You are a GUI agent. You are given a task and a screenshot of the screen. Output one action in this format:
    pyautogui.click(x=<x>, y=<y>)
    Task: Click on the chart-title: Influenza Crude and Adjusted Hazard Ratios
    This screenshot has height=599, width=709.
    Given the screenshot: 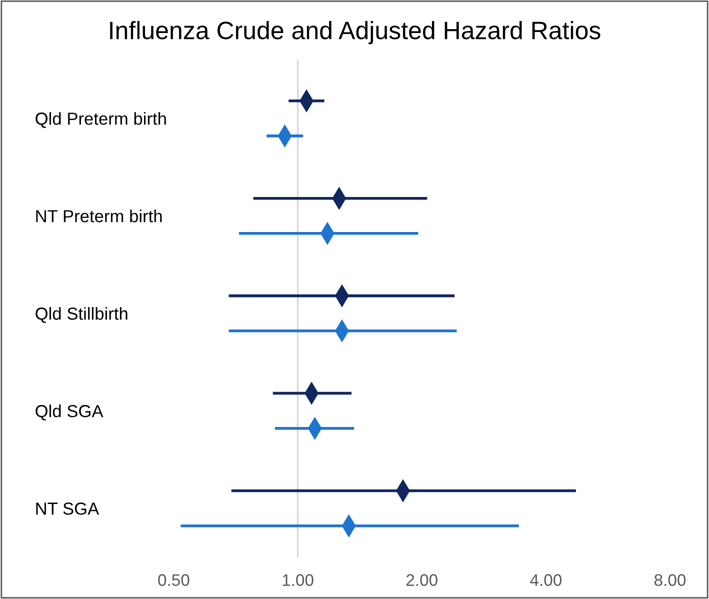 What is the action you would take?
    pyautogui.click(x=355, y=32)
    